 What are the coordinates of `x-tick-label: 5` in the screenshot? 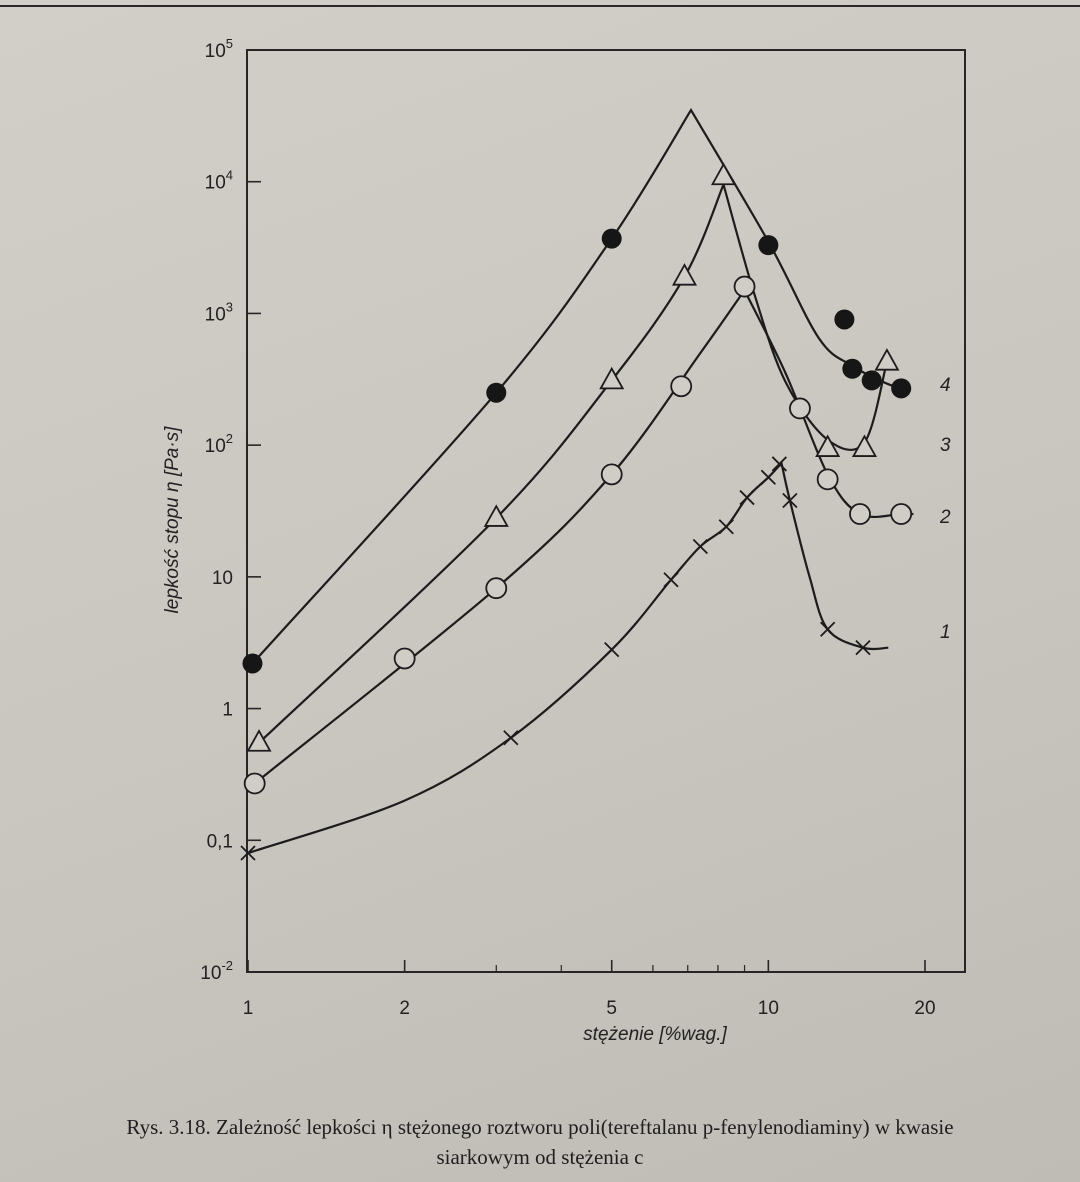 It's located at (611, 1008).